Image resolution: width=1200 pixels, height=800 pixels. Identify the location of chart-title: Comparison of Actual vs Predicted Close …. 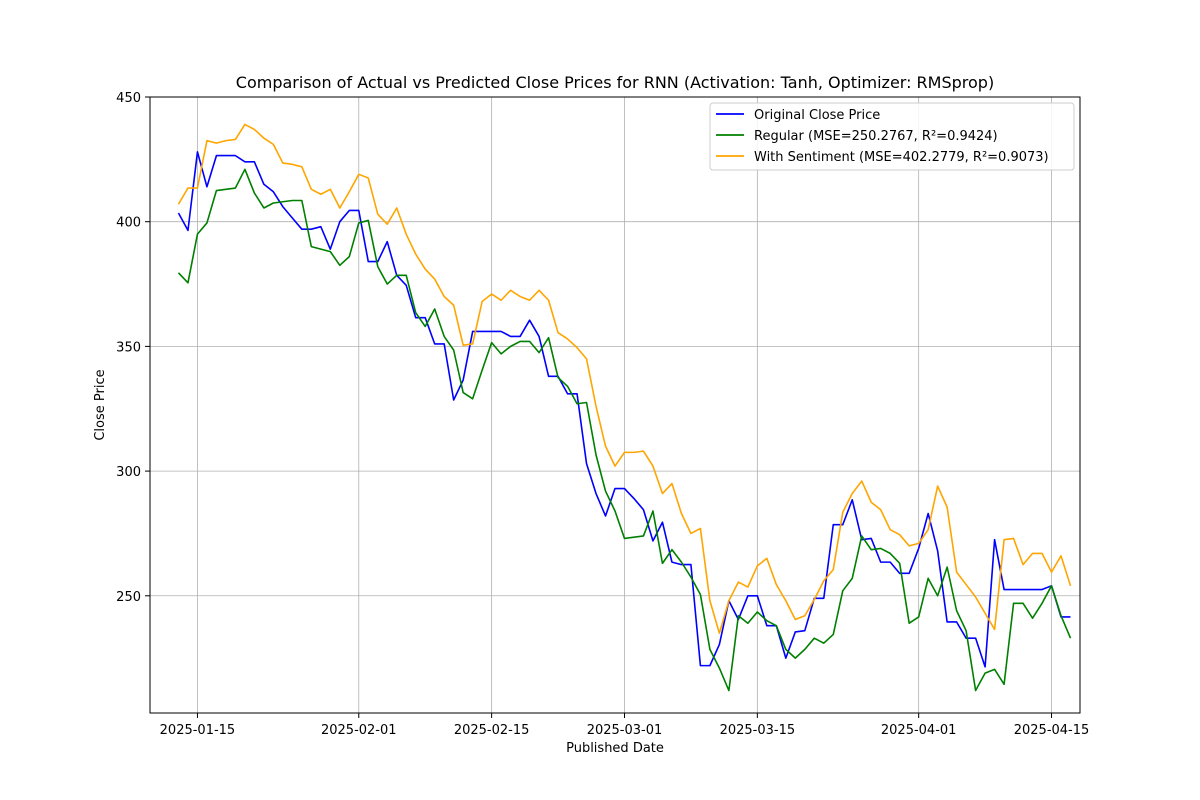
(615, 82).